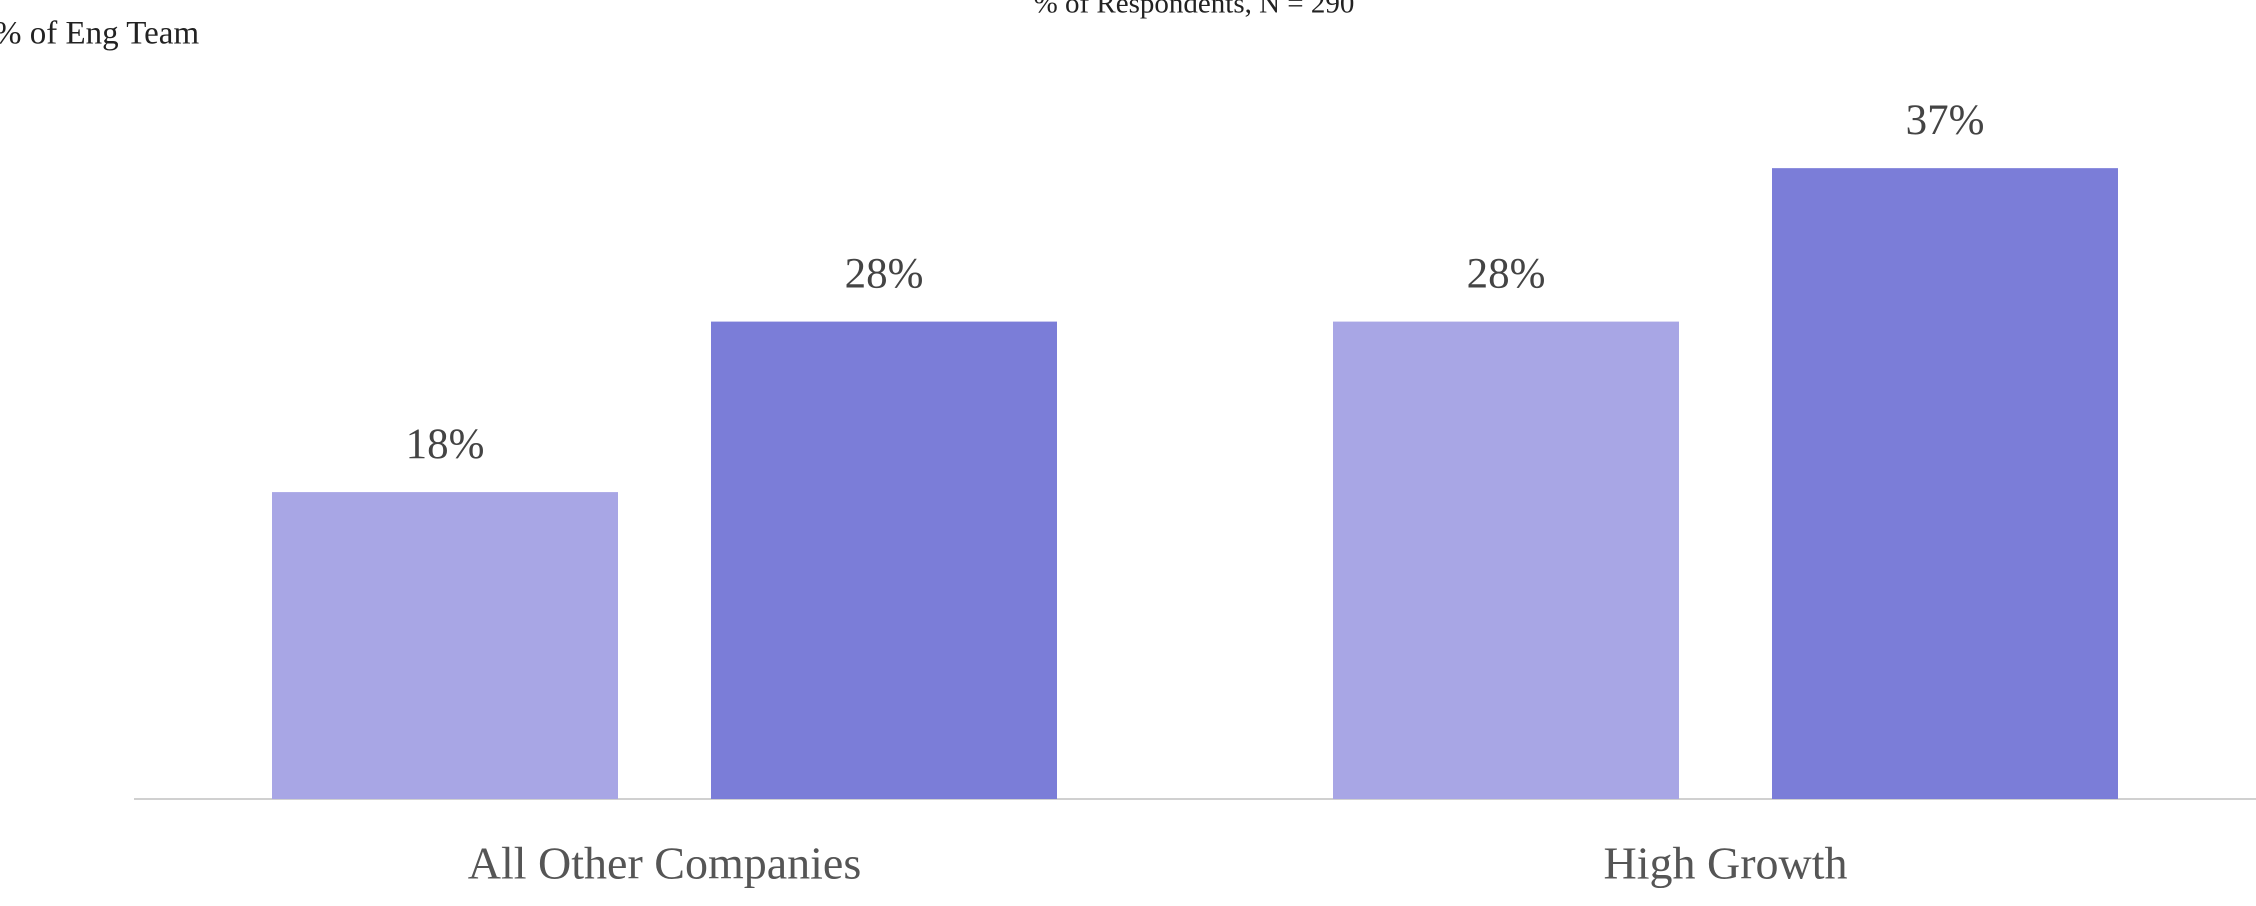  What do you see at coordinates (1945, 120) in the screenshot?
I see `value-label: 37%` at bounding box center [1945, 120].